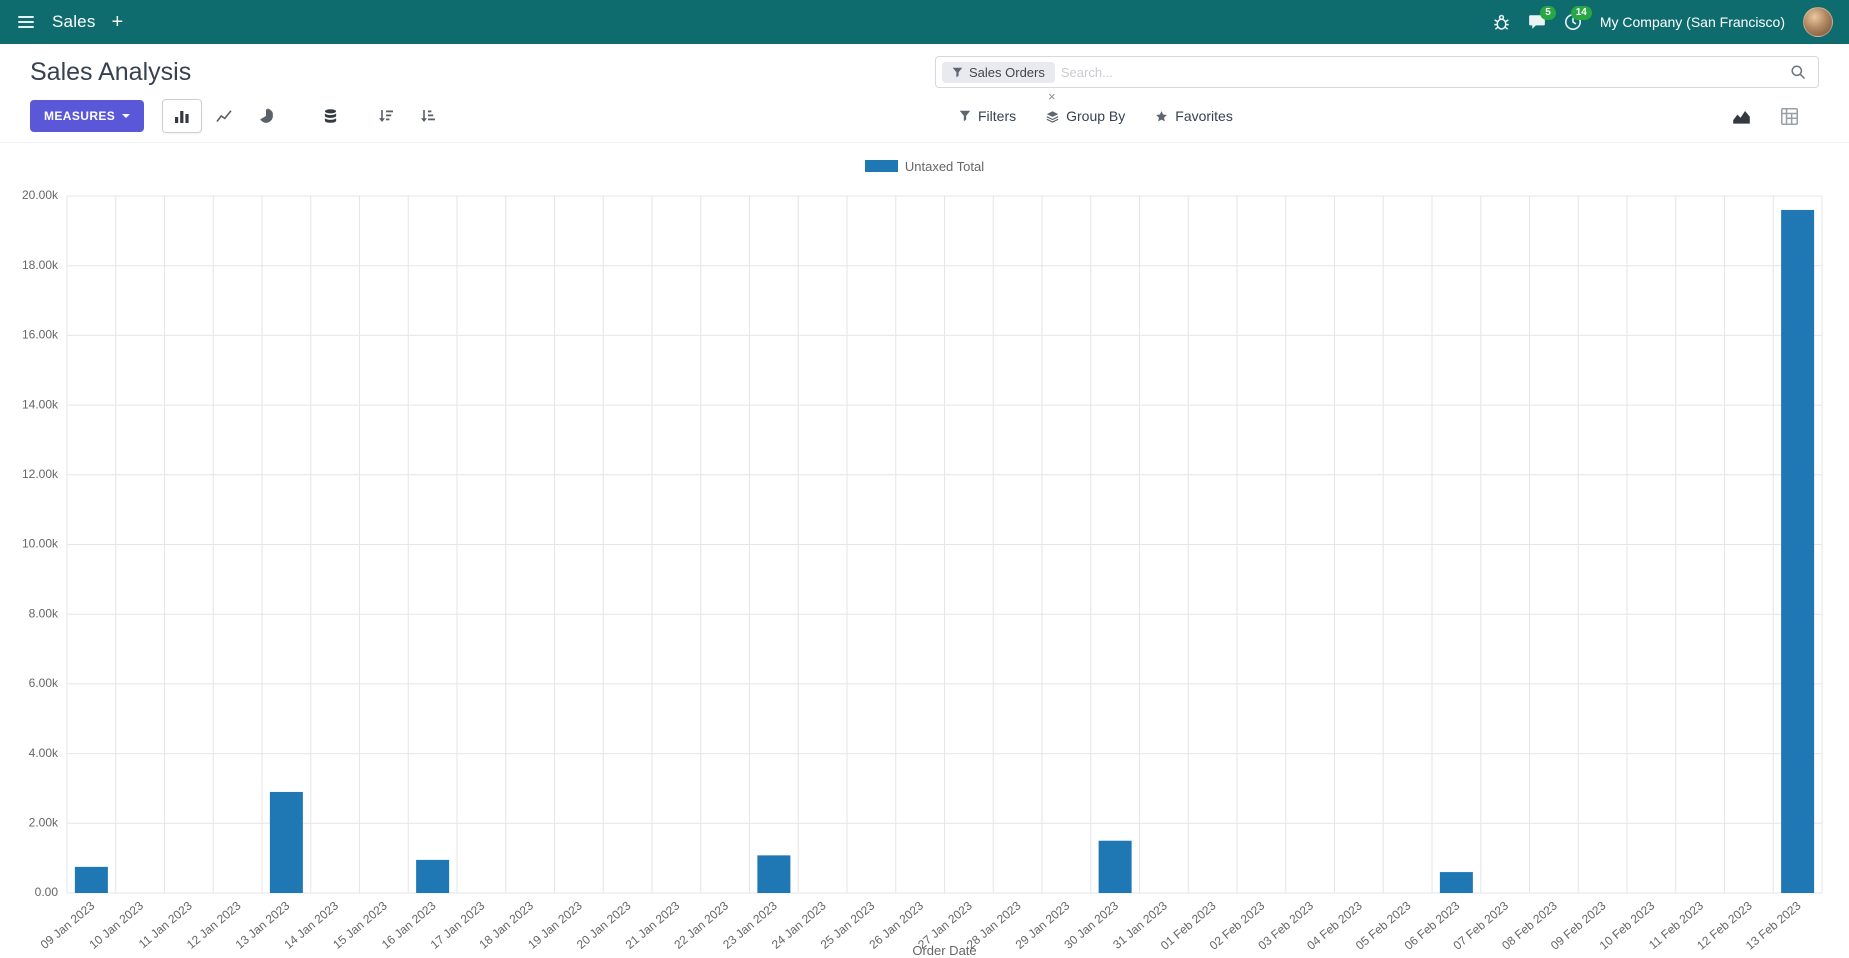 Image resolution: width=1849 pixels, height=958 pixels. What do you see at coordinates (1052, 96) in the screenshot?
I see `facet-remove-icon: ×` at bounding box center [1052, 96].